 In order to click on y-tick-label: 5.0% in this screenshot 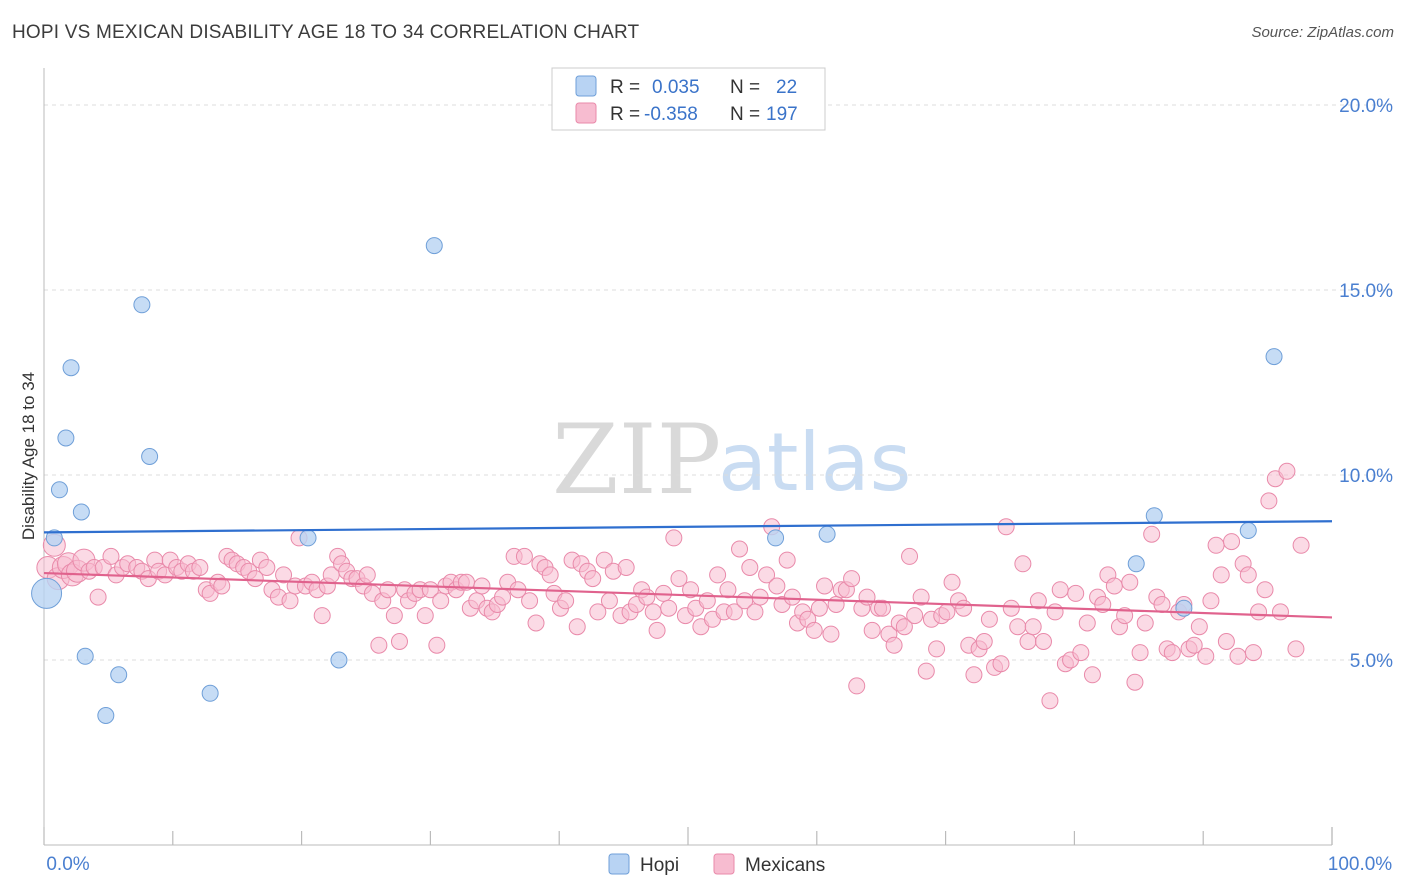, I will do `click(1371, 661)`.